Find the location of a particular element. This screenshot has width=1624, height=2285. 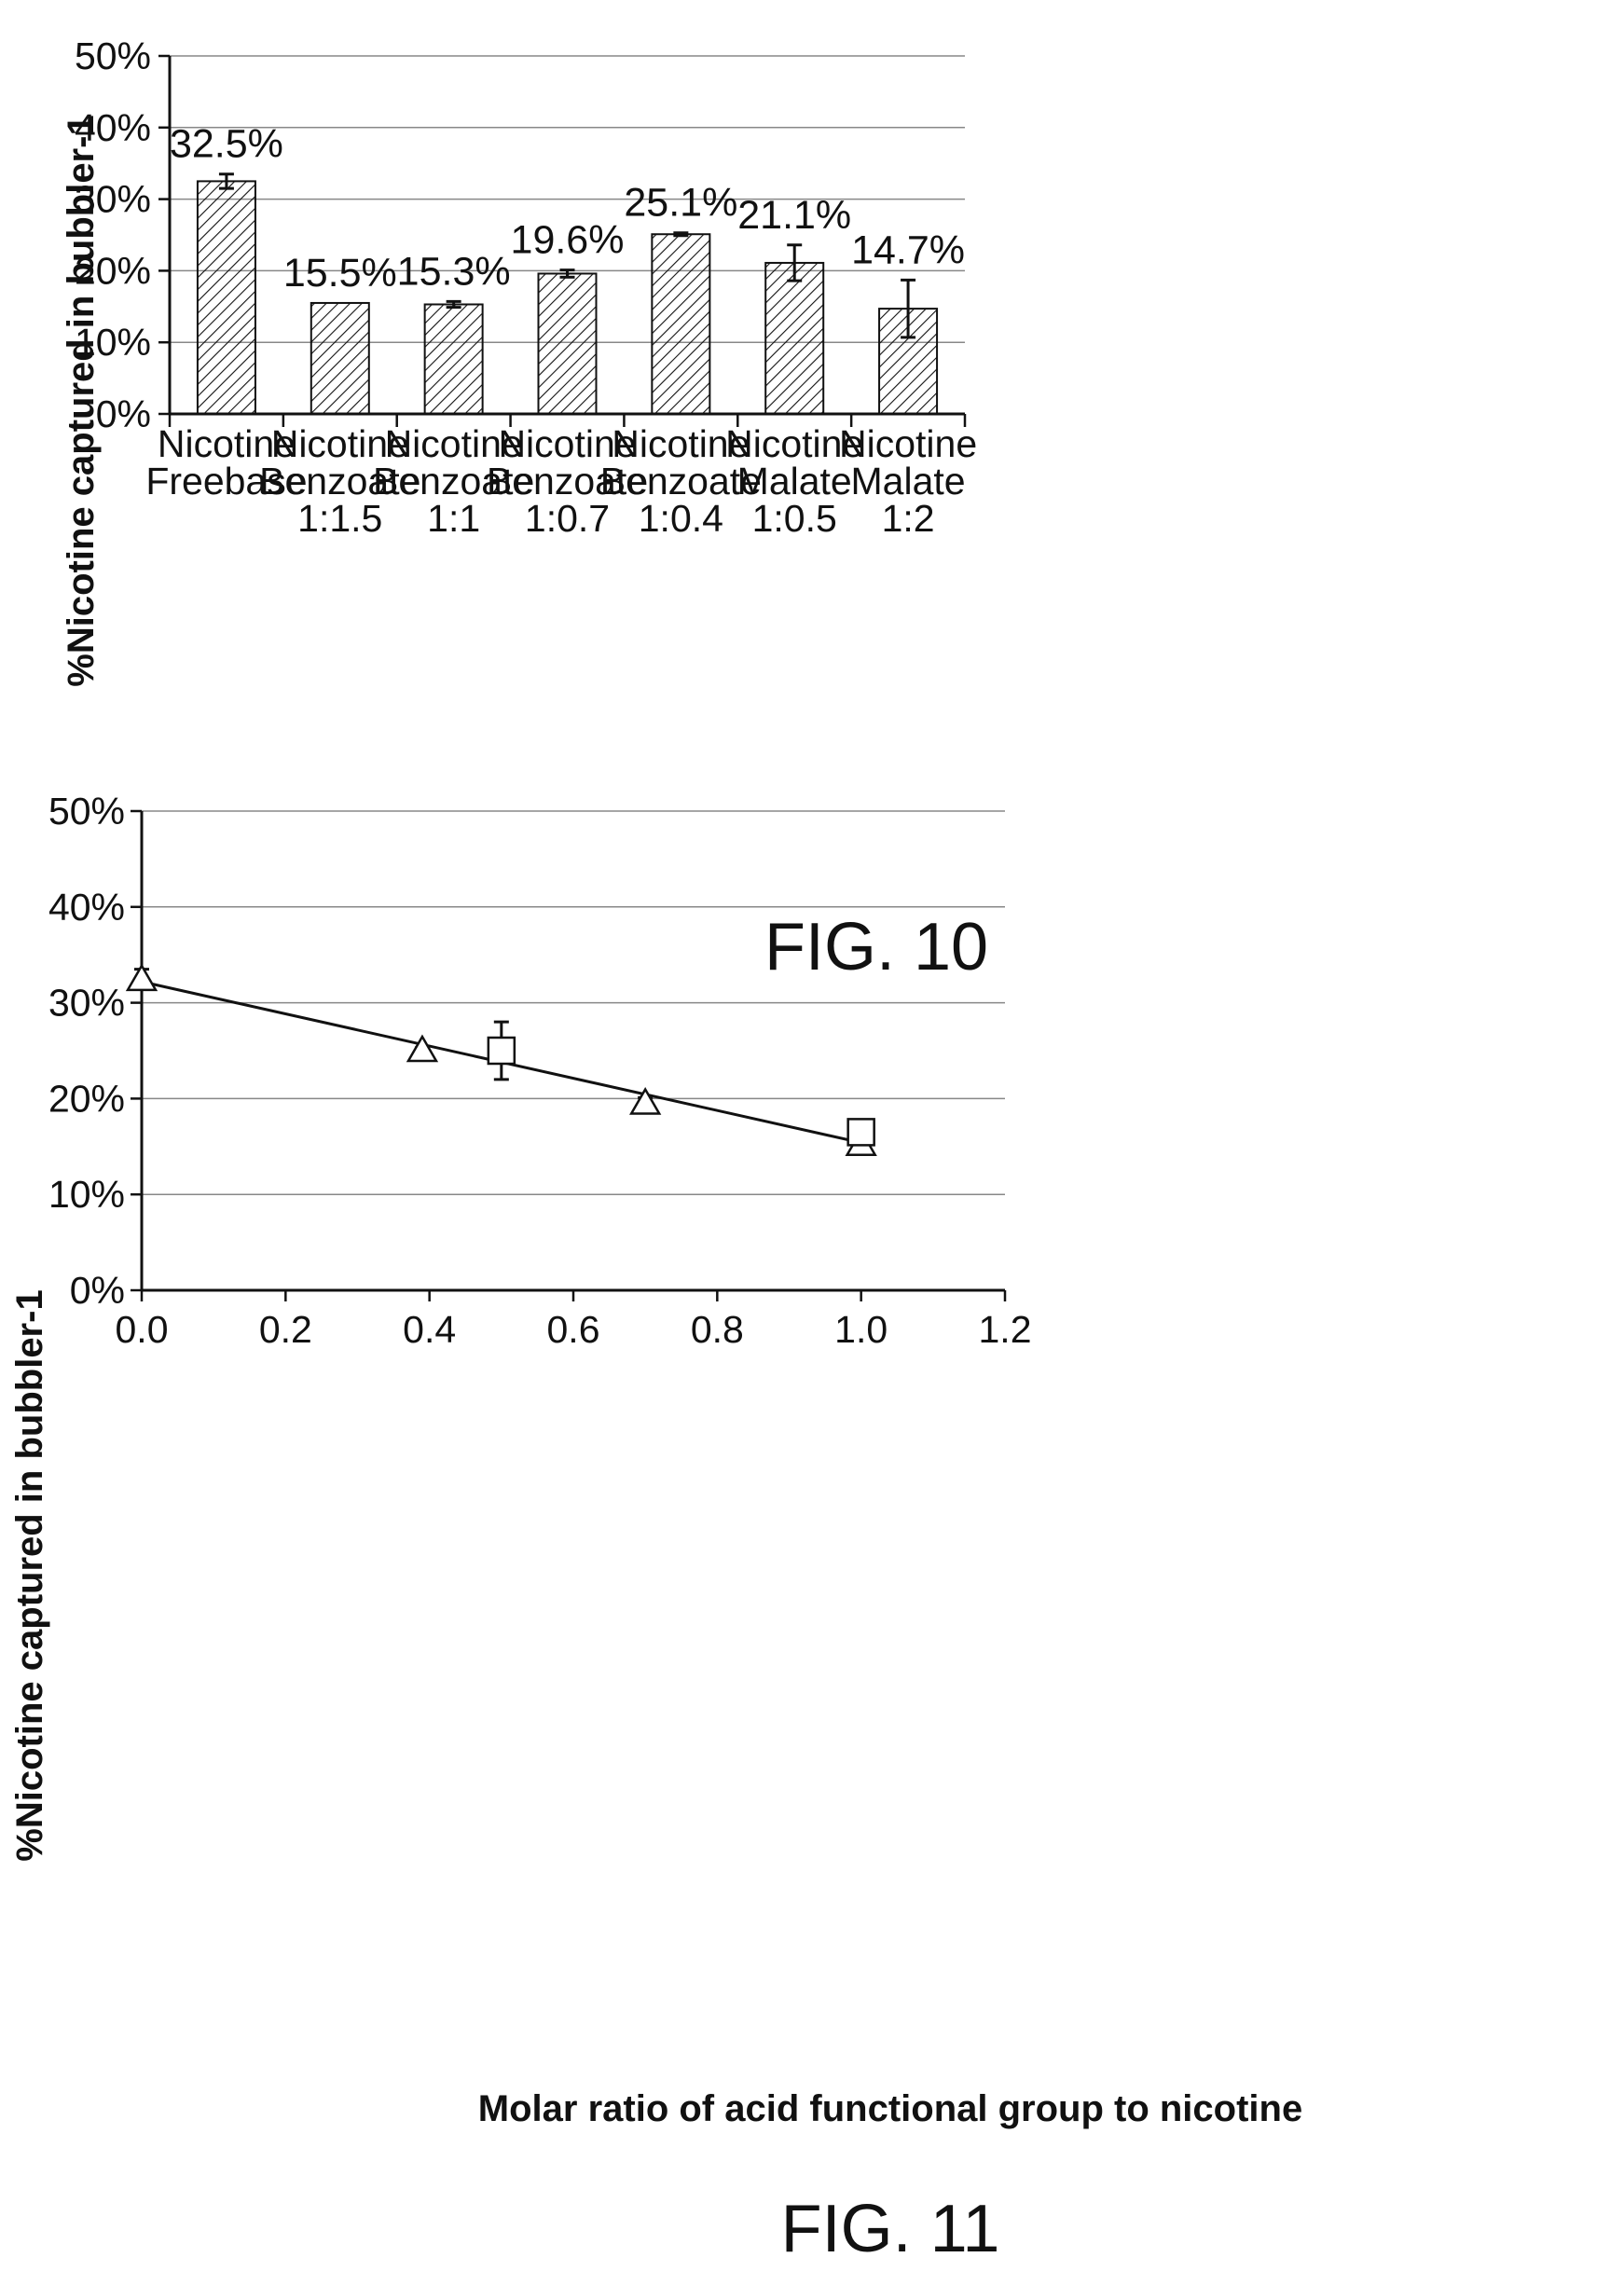

fig10-data-label: 19.6% is located at coordinates (568, 240).